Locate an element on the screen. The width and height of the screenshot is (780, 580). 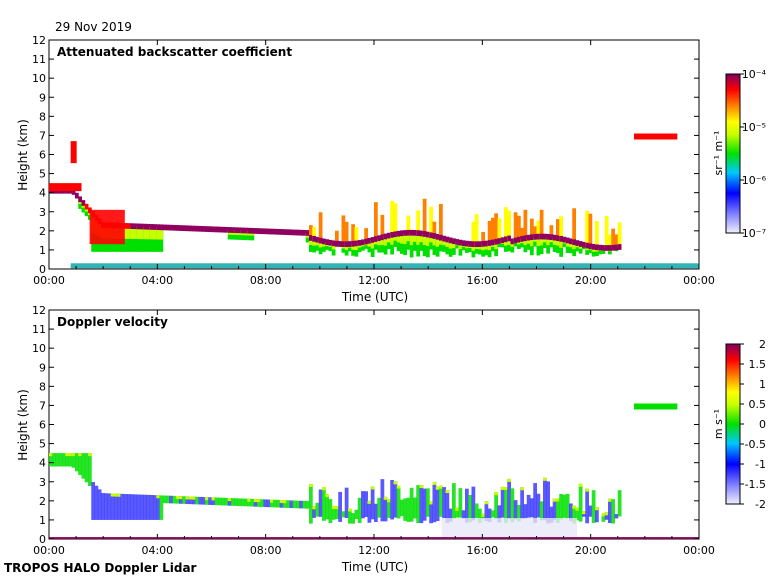
y-tick-label: 12 is located at coordinates (39, 310).